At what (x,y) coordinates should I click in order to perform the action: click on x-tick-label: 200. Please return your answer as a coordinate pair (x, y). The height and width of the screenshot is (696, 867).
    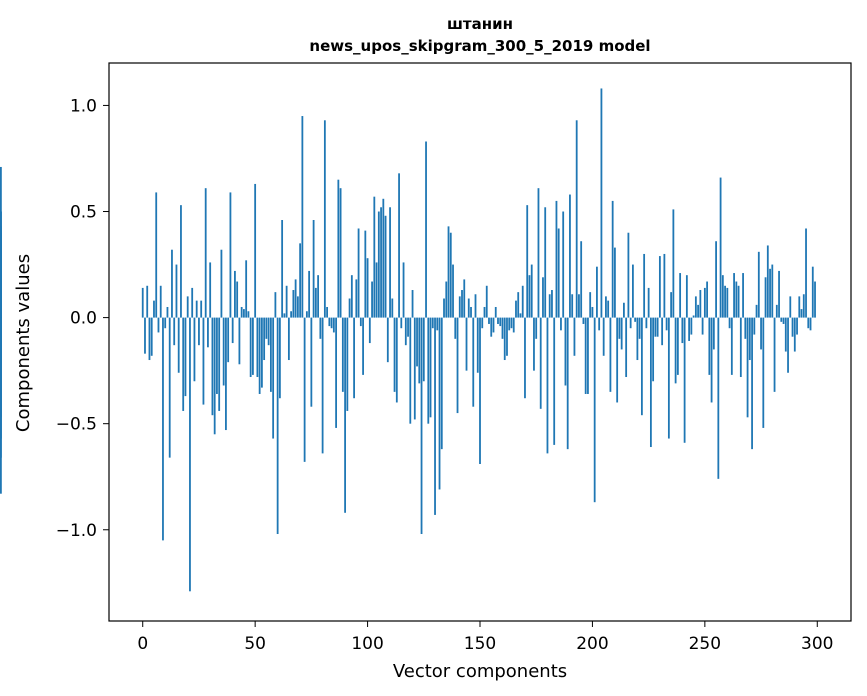
    Looking at the image, I should click on (592, 644).